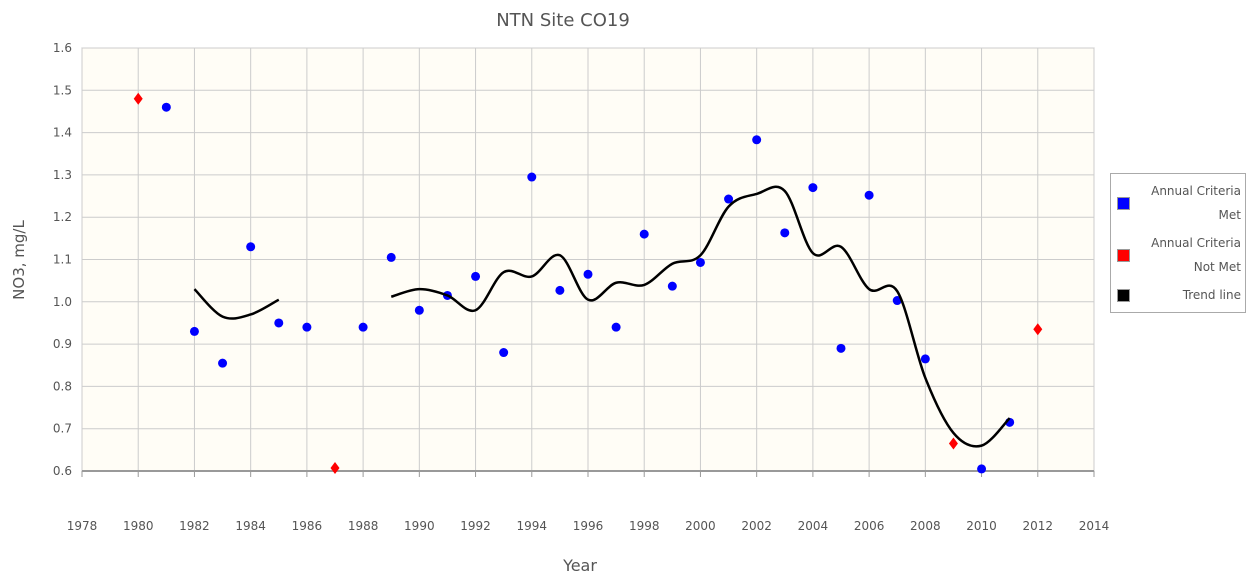  Describe the element at coordinates (138, 526) in the screenshot. I see `x-tick-label: 1980` at that location.